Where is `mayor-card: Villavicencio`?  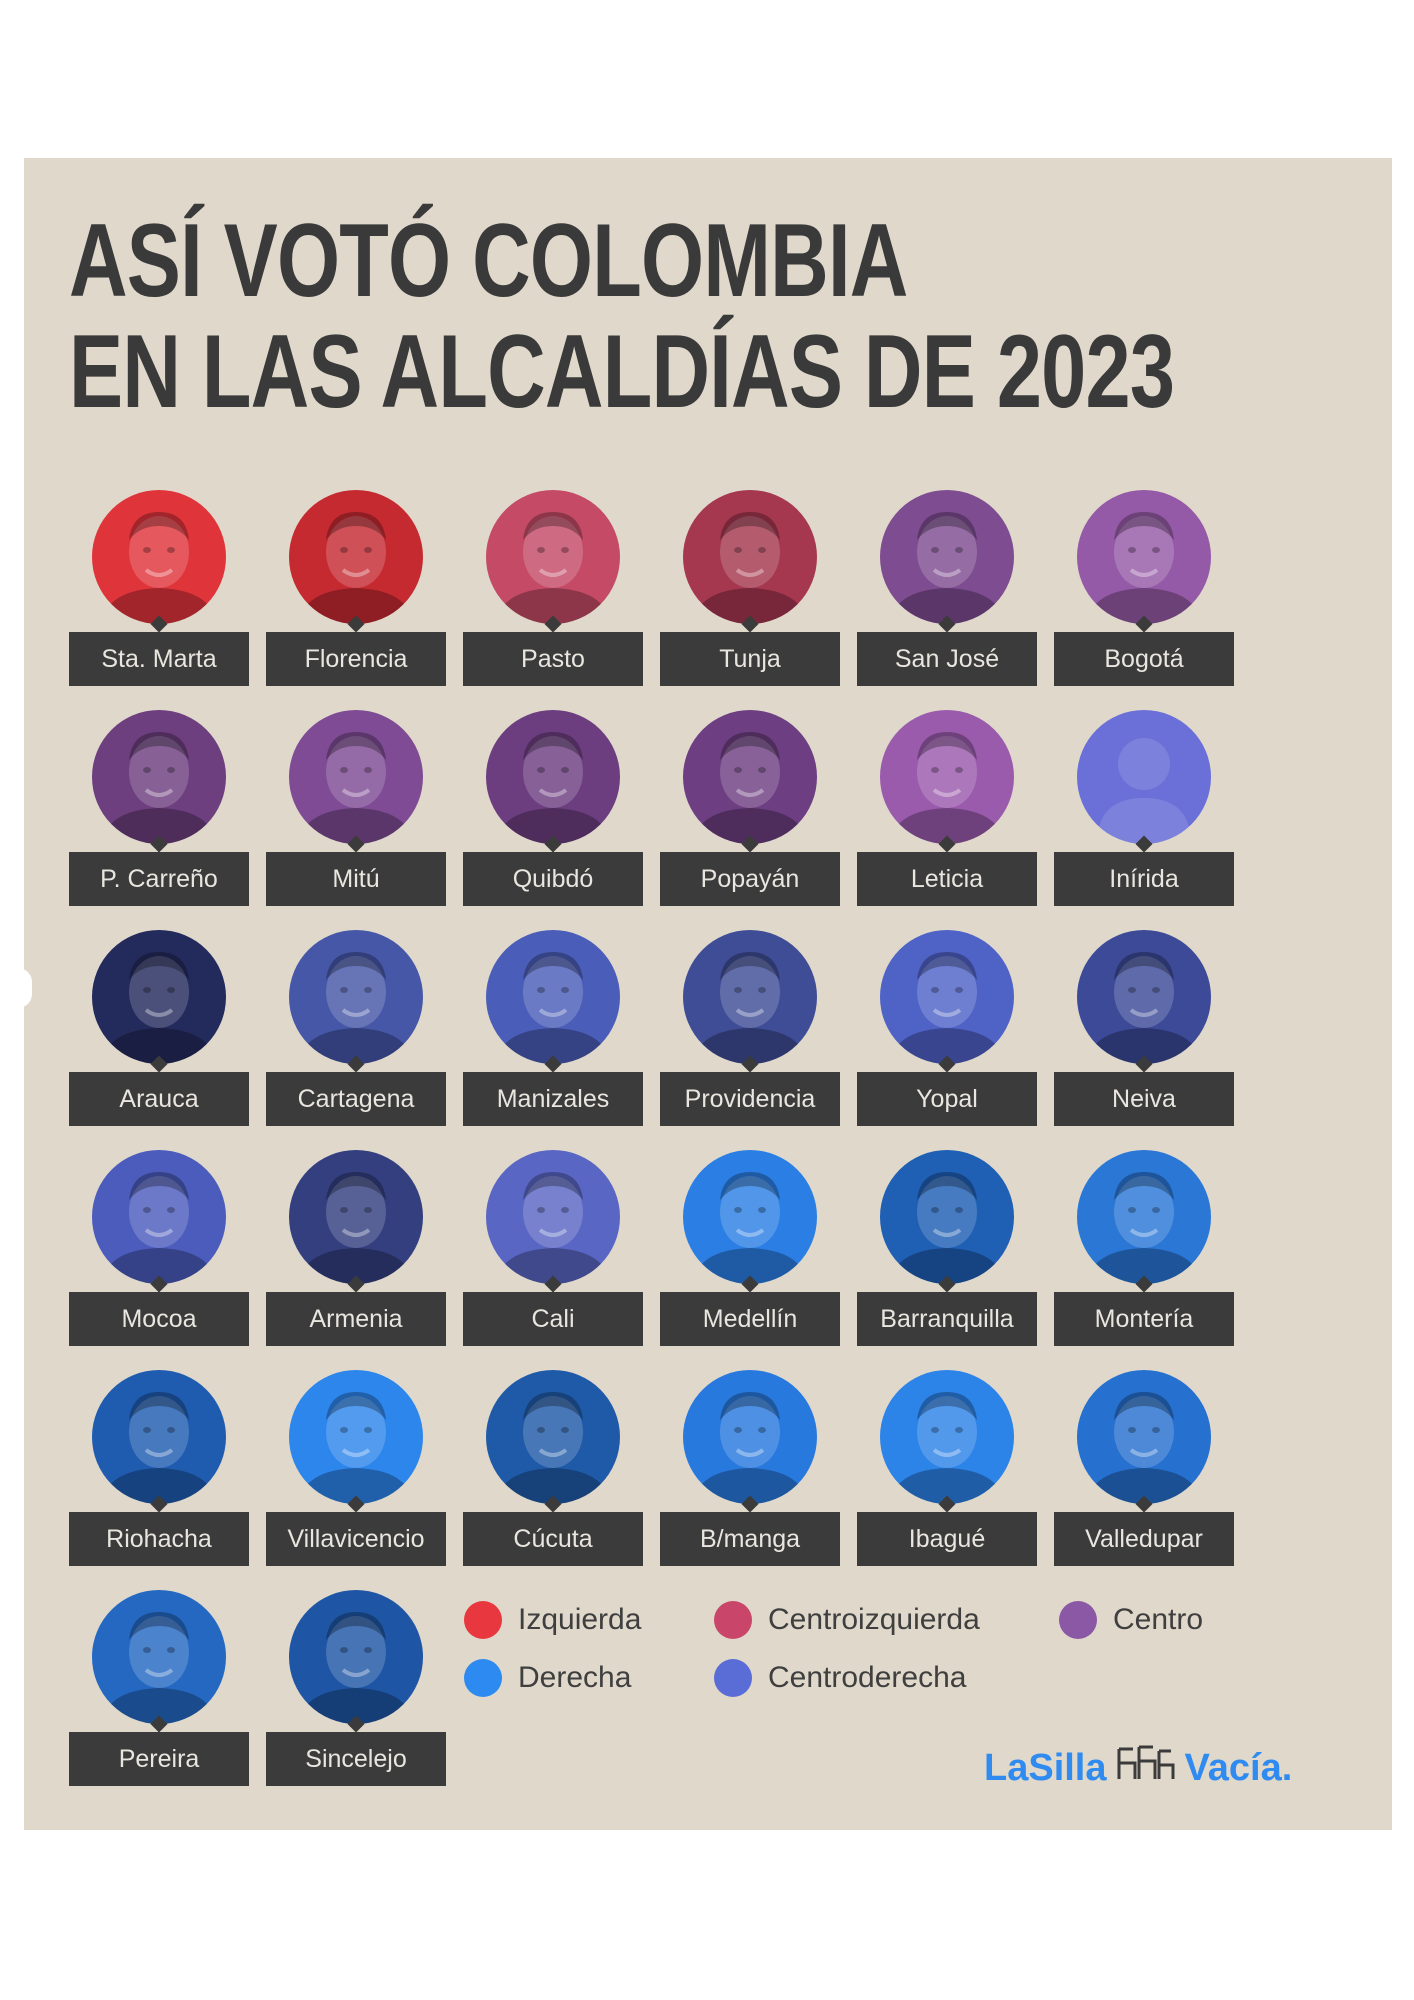 mayor-card: Villavicencio is located at coordinates (356, 1470).